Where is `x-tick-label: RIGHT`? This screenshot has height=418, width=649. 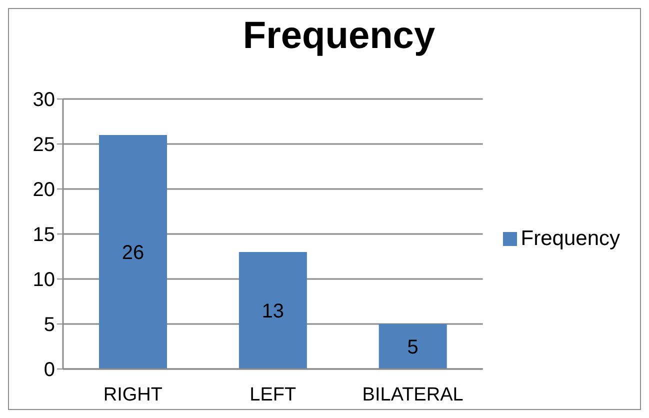 x-tick-label: RIGHT is located at coordinates (133, 395).